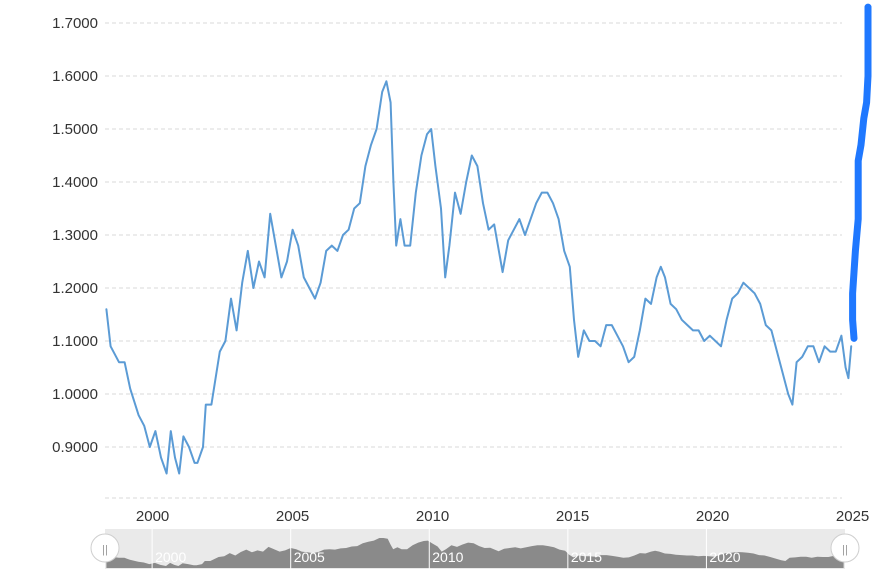  I want to click on y-tick-label: 1.2000, so click(75, 288).